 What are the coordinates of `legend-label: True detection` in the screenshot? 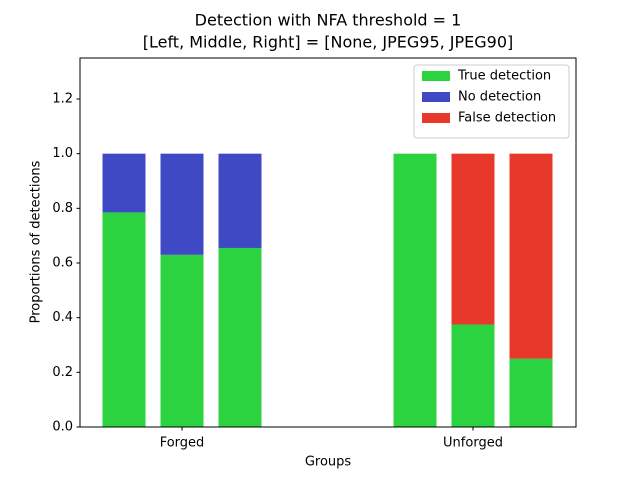 It's located at (504, 76).